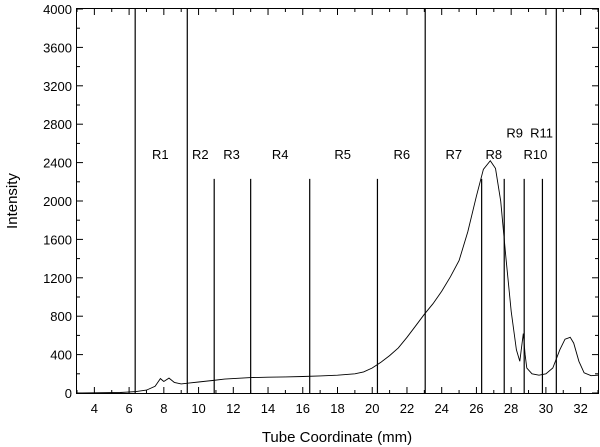  What do you see at coordinates (57, 47) in the screenshot?
I see `y-tick-label: 3600` at bounding box center [57, 47].